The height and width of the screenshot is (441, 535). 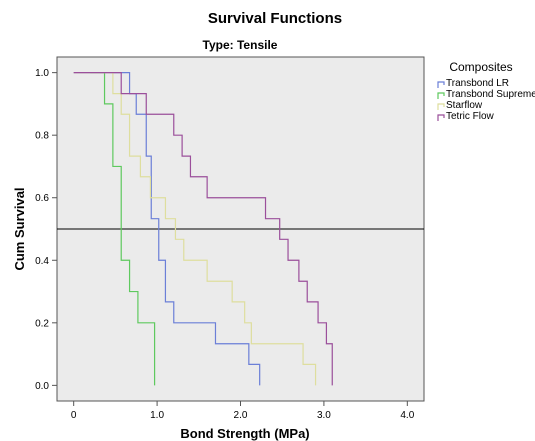 What do you see at coordinates (42, 323) in the screenshot?
I see `y-tick-label: 0.2` at bounding box center [42, 323].